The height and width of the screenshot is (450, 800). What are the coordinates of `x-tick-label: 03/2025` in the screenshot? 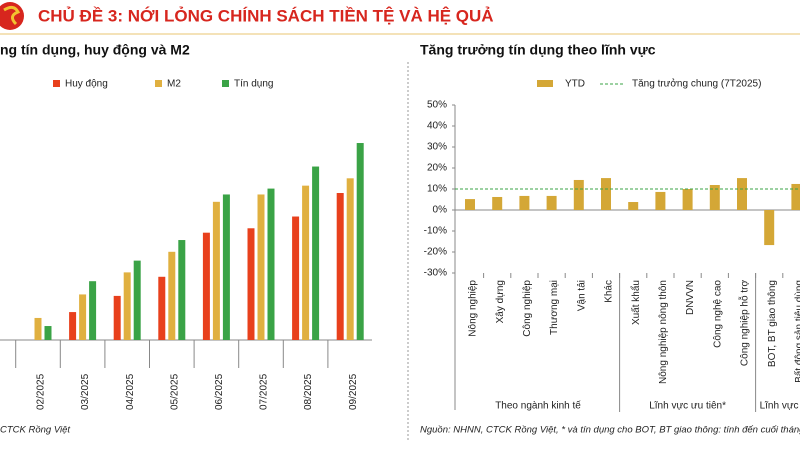 It's located at (85, 391).